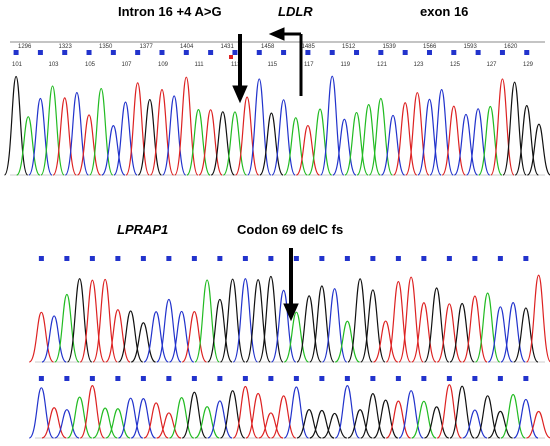  I want to click on position-label: 1566, so click(430, 47).